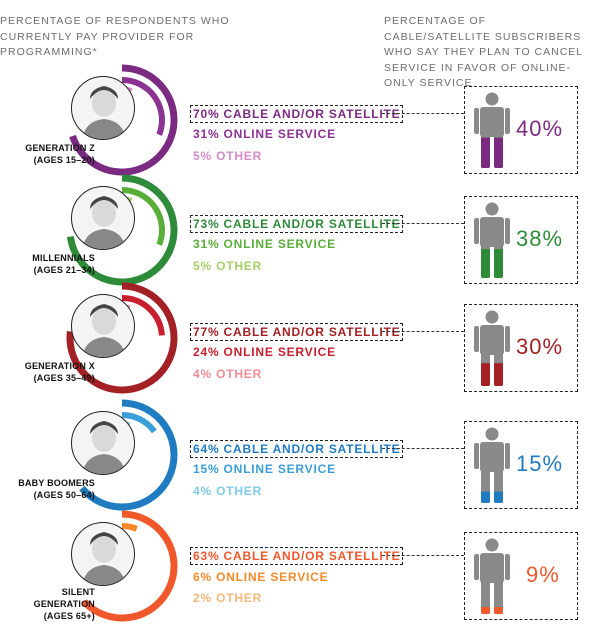  What do you see at coordinates (540, 238) in the screenshot?
I see `cancel-percent: 38%` at bounding box center [540, 238].